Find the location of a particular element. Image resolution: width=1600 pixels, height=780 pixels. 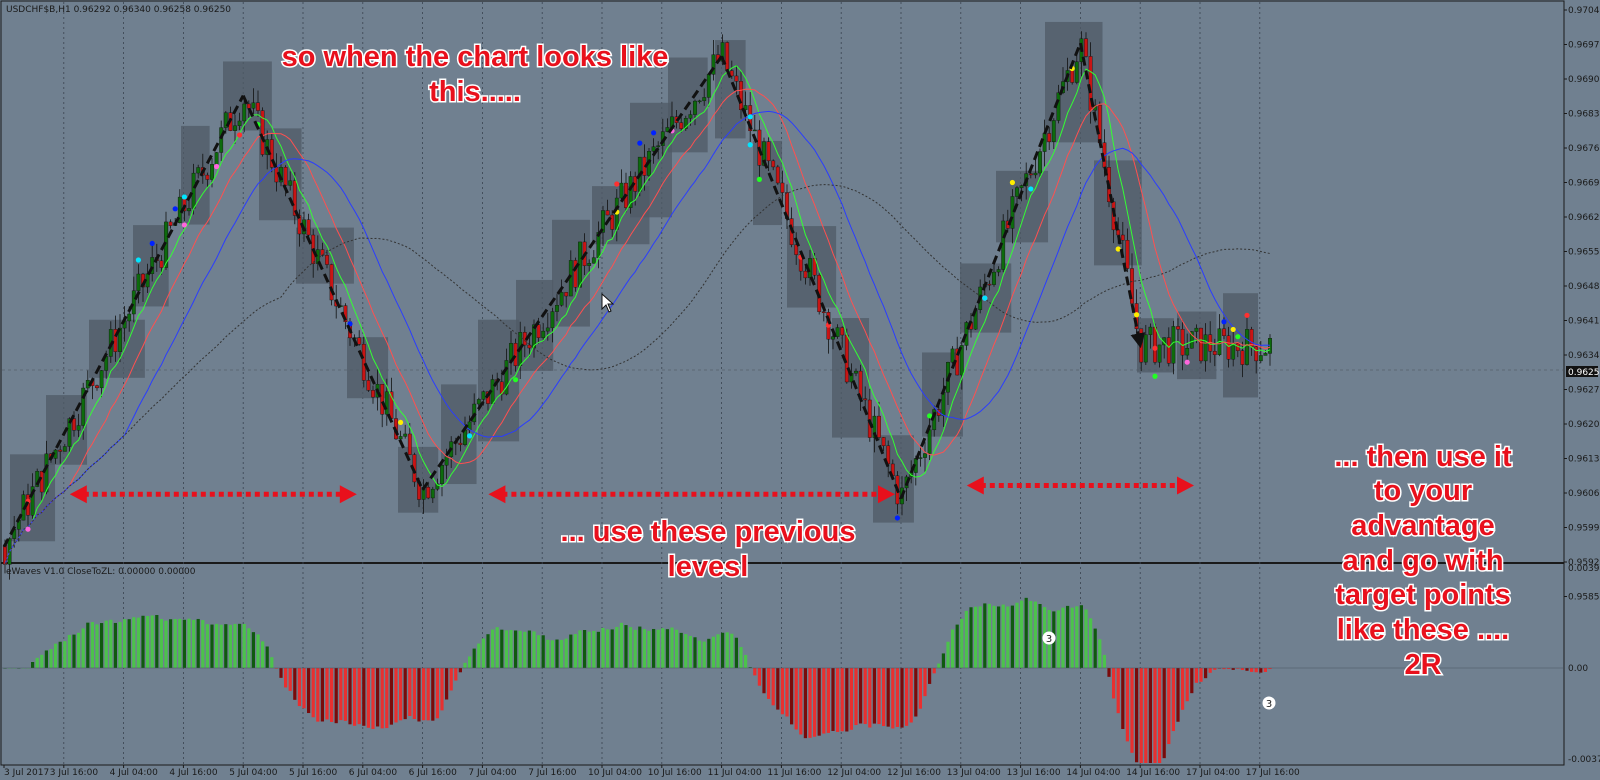

time-axis-label: 10 Jul 16:00 is located at coordinates (675, 773).